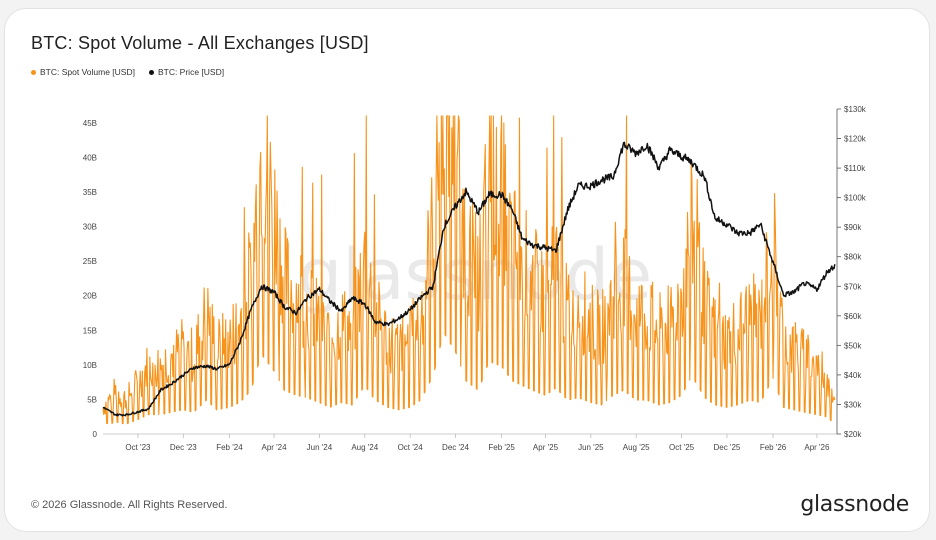  What do you see at coordinates (546, 447) in the screenshot?
I see `x-tick-label: Apr '25` at bounding box center [546, 447].